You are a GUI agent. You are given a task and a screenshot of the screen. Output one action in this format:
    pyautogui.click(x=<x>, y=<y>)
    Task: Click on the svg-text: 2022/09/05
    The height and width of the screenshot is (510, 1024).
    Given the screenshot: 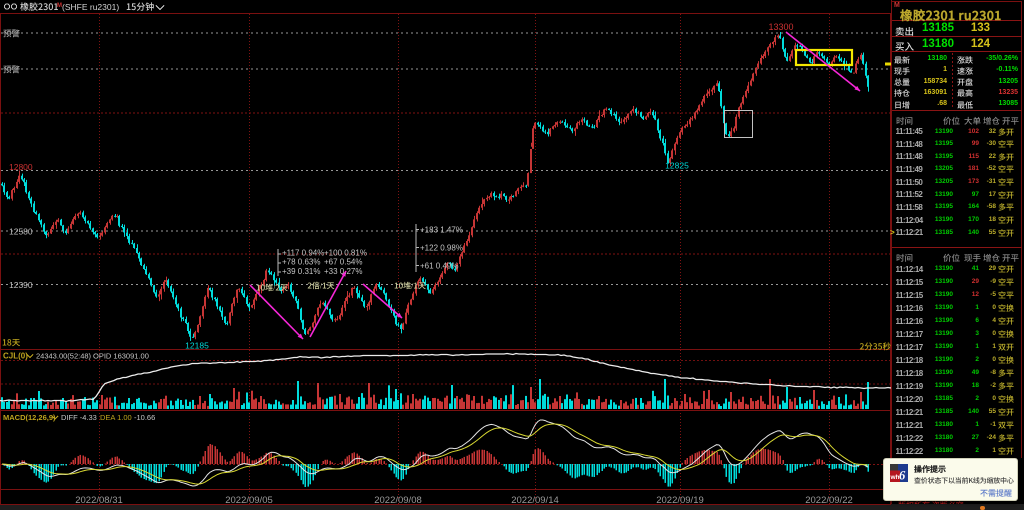 What is the action you would take?
    pyautogui.click(x=249, y=500)
    